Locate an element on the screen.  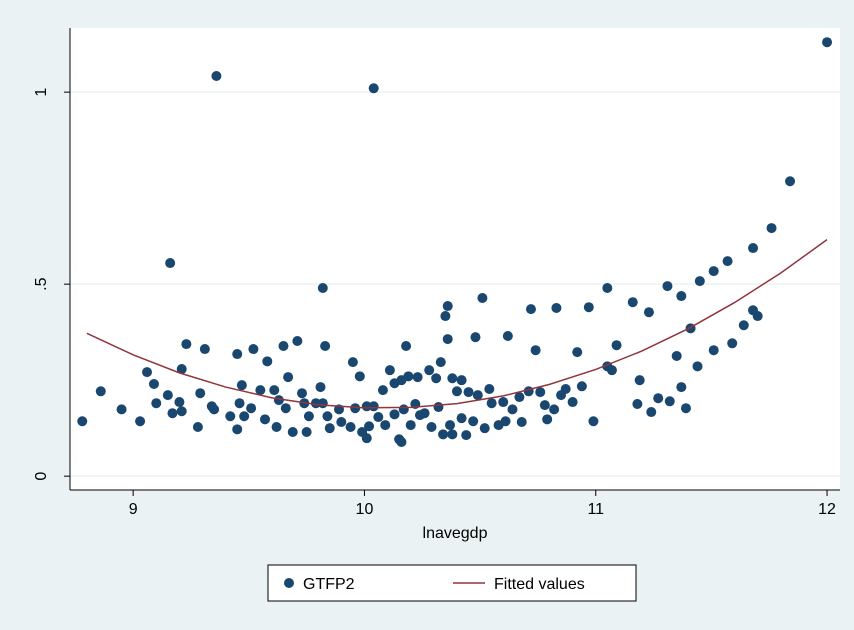
legend-marker is located at coordinates (289, 583).